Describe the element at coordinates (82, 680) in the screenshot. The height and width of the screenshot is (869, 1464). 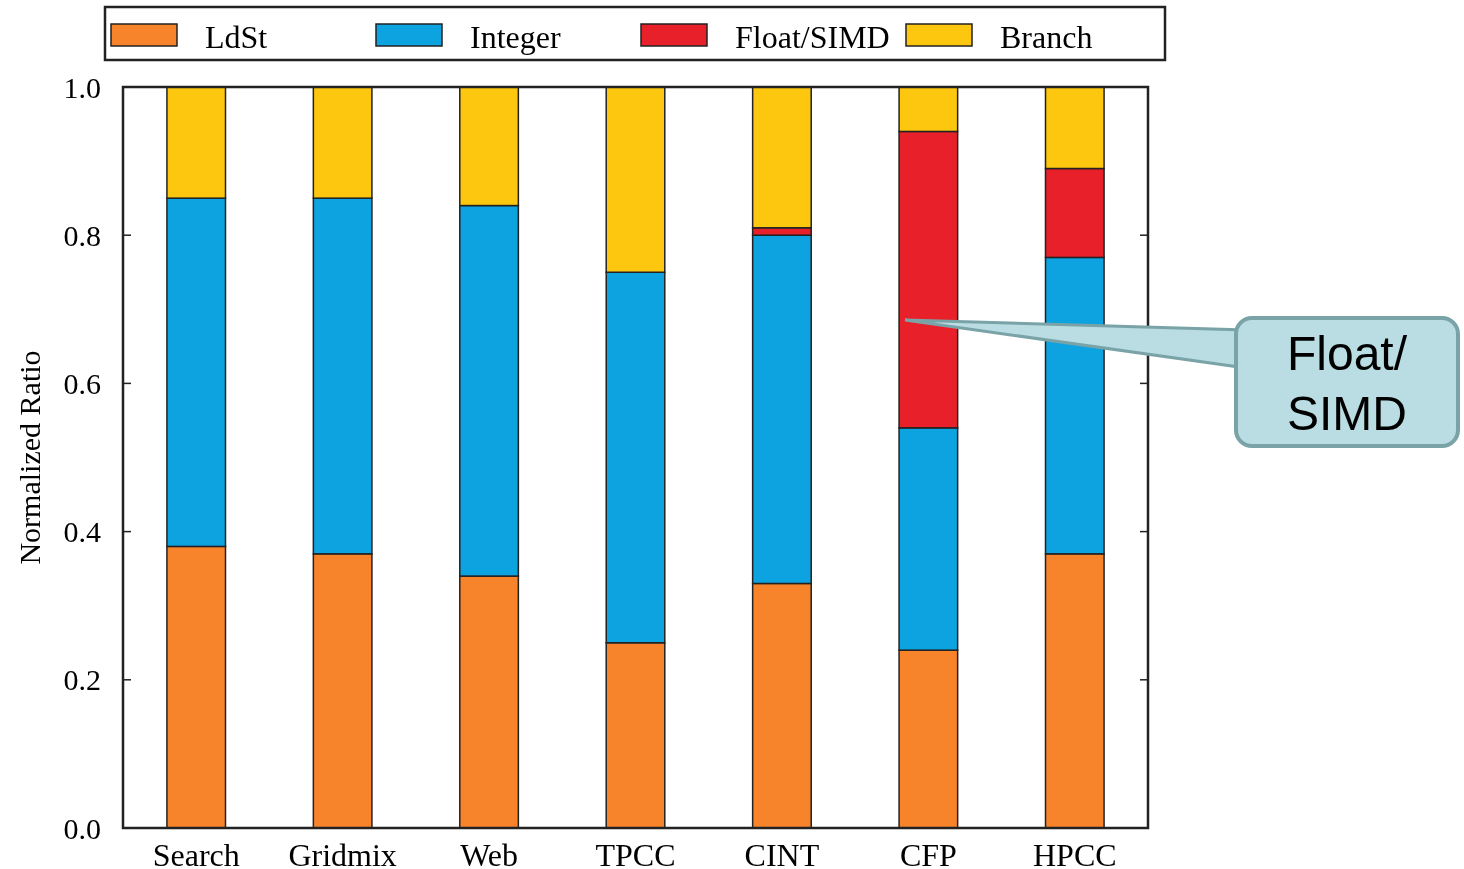
I see `y-tick-label: 0.2` at that location.